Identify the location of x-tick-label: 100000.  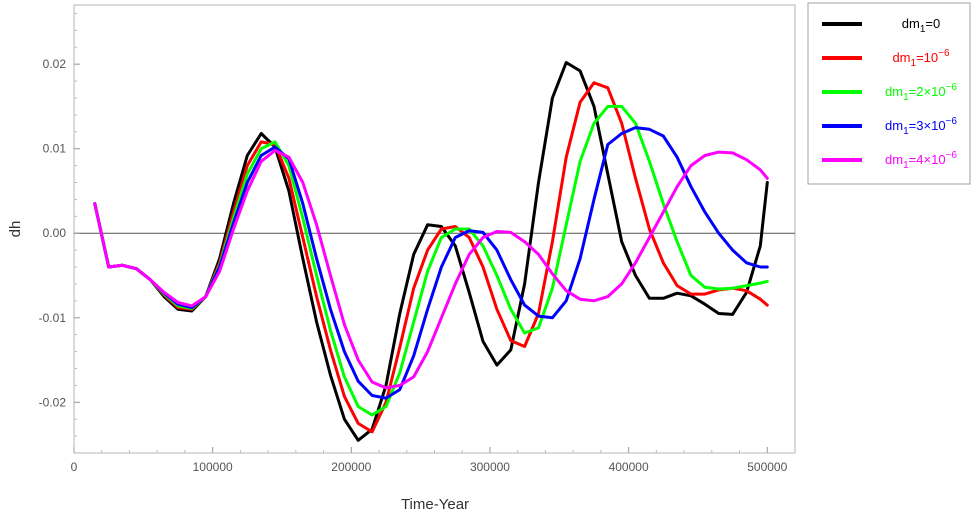
(213, 467).